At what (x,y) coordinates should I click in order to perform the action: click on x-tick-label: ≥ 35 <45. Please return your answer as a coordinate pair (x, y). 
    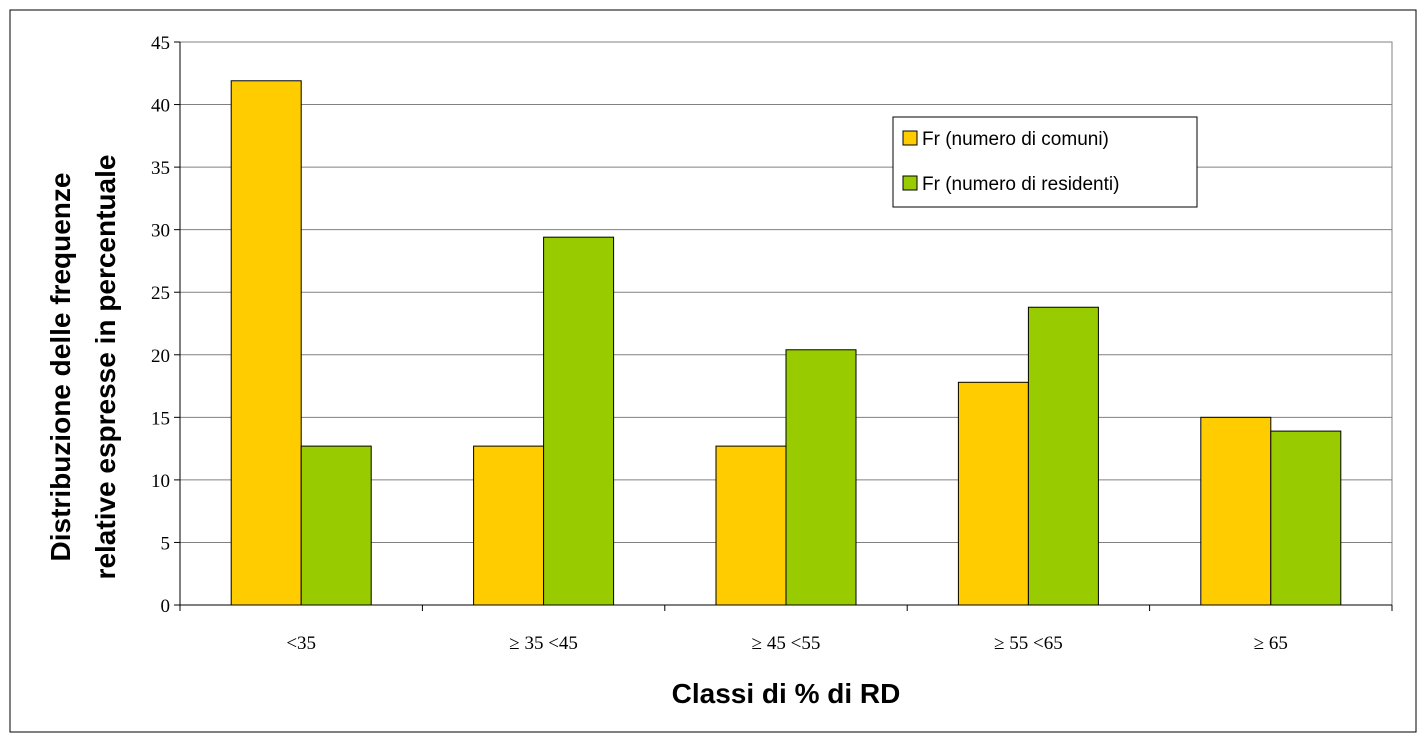
    Looking at the image, I should click on (543, 643).